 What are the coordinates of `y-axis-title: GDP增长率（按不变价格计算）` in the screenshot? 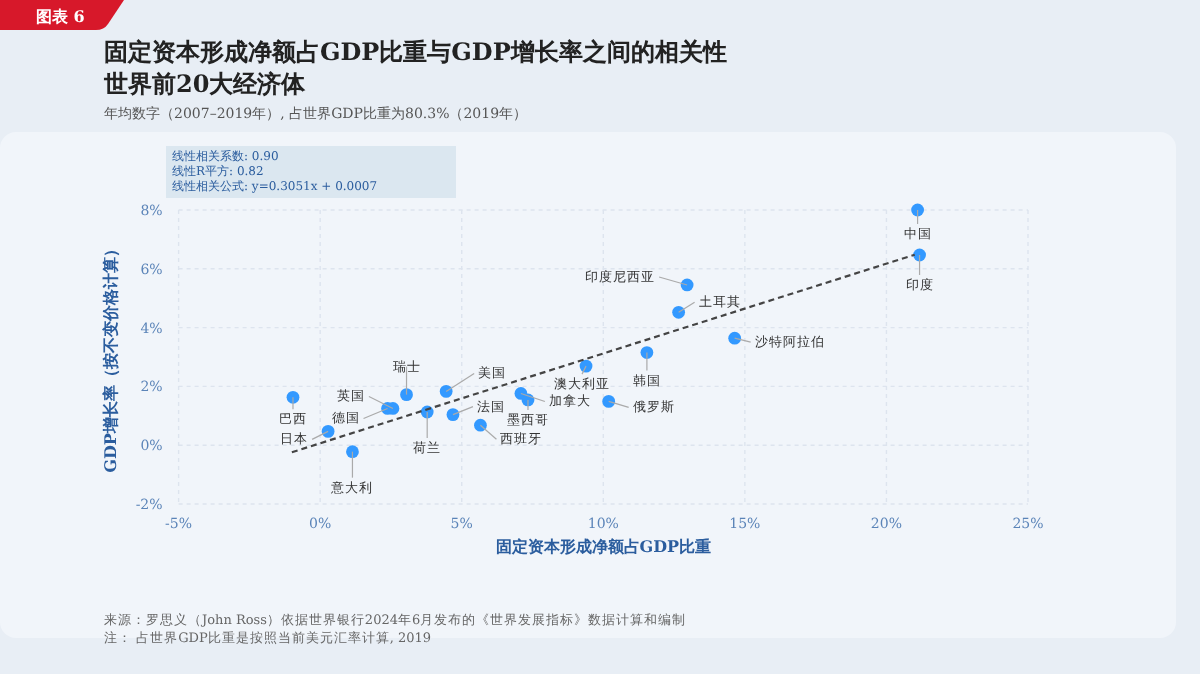 It's located at (110, 357).